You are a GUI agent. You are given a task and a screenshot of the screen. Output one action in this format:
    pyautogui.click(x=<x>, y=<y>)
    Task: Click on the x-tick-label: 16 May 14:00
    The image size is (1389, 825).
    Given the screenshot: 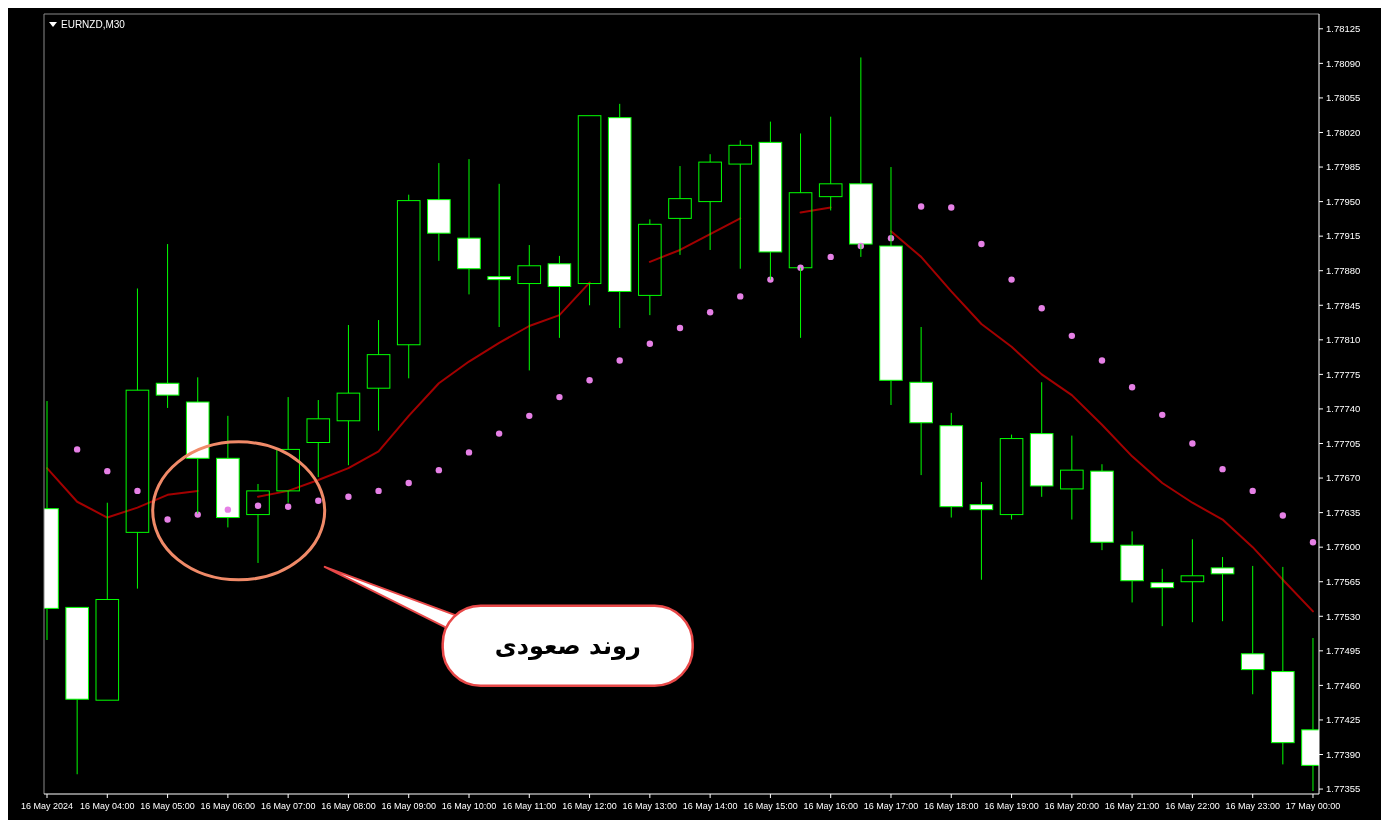 What is the action you would take?
    pyautogui.click(x=710, y=806)
    